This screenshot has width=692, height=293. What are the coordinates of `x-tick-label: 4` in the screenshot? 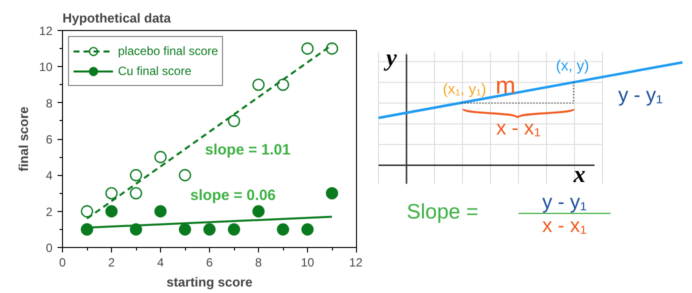 It's located at (160, 263).